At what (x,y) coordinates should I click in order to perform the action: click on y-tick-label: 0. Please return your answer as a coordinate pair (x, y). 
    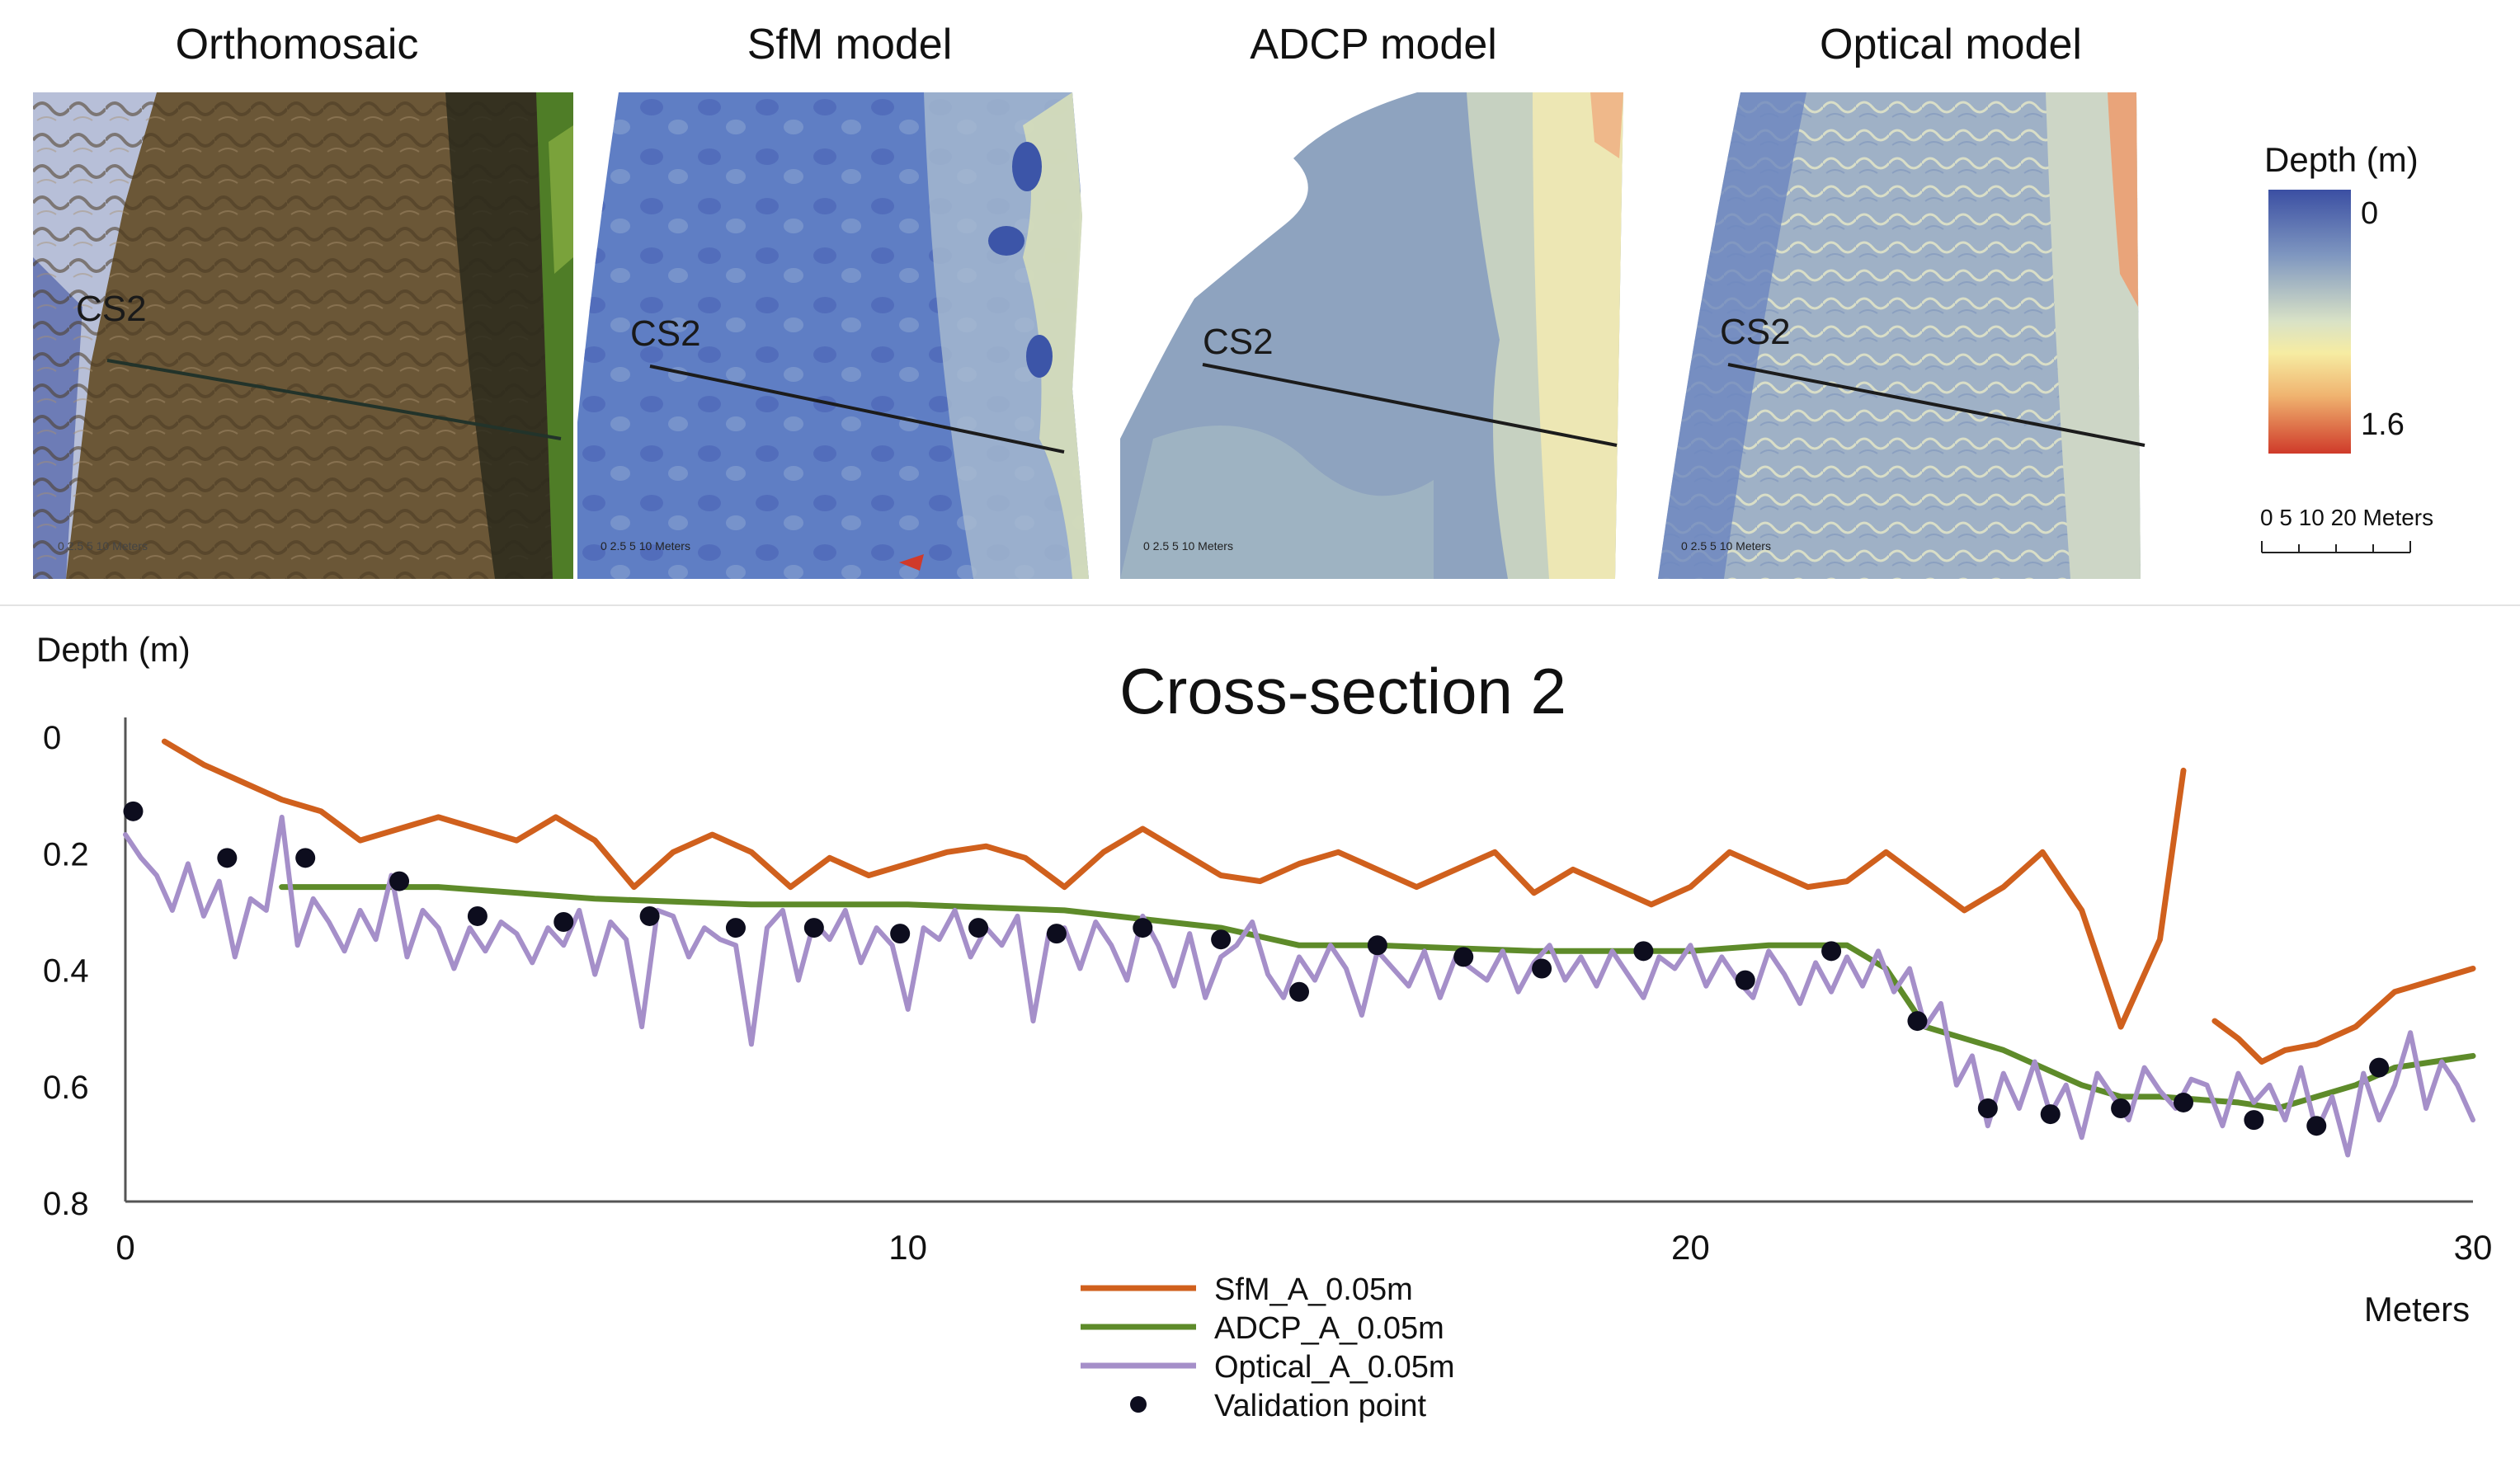
    Looking at the image, I should click on (52, 738).